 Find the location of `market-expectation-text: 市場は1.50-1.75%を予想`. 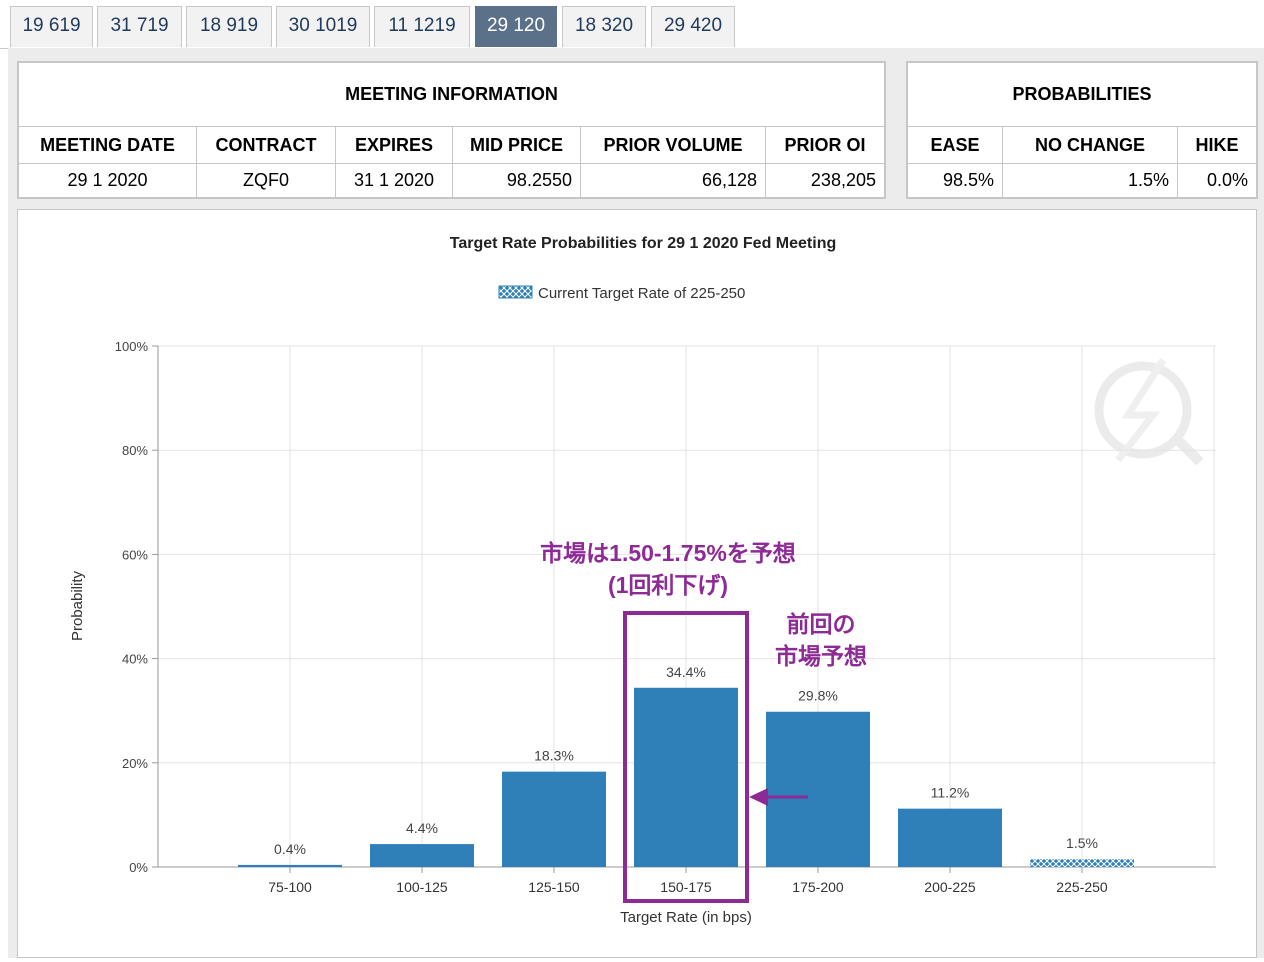

market-expectation-text: 市場は1.50-1.75%を予想 is located at coordinates (668, 553).